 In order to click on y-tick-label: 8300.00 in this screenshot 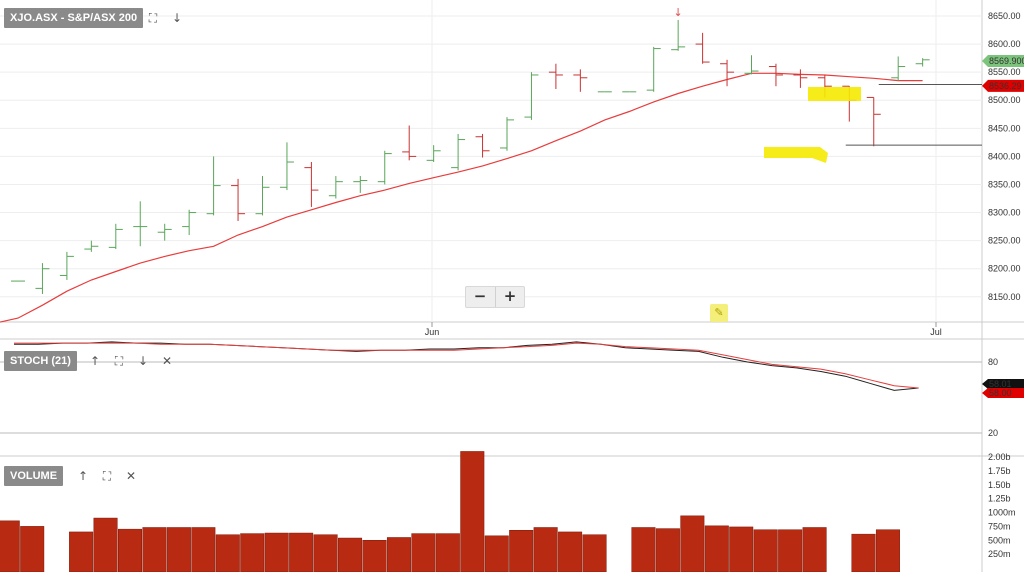, I will do `click(1004, 213)`.